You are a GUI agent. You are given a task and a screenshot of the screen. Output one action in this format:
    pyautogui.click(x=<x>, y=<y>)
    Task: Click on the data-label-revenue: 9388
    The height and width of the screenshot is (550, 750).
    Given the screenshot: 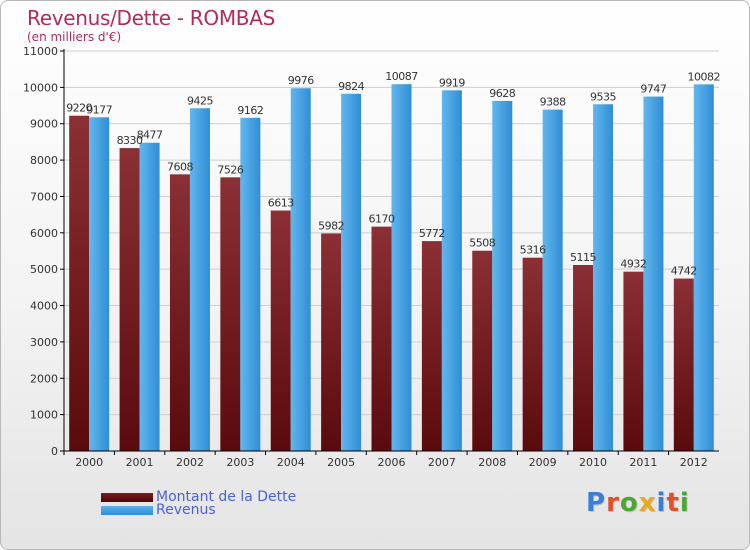 What is the action you would take?
    pyautogui.click(x=553, y=102)
    